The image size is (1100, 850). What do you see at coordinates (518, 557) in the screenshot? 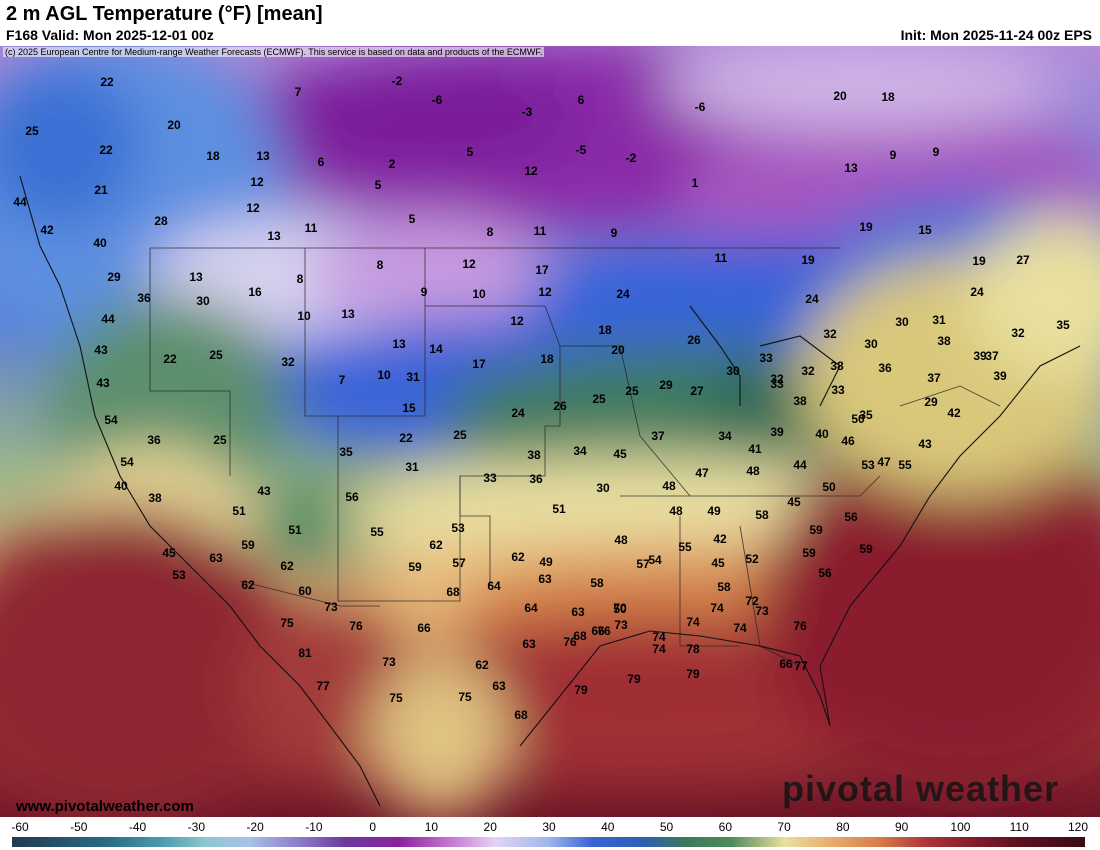
I see `temperature-value: 62` at bounding box center [518, 557].